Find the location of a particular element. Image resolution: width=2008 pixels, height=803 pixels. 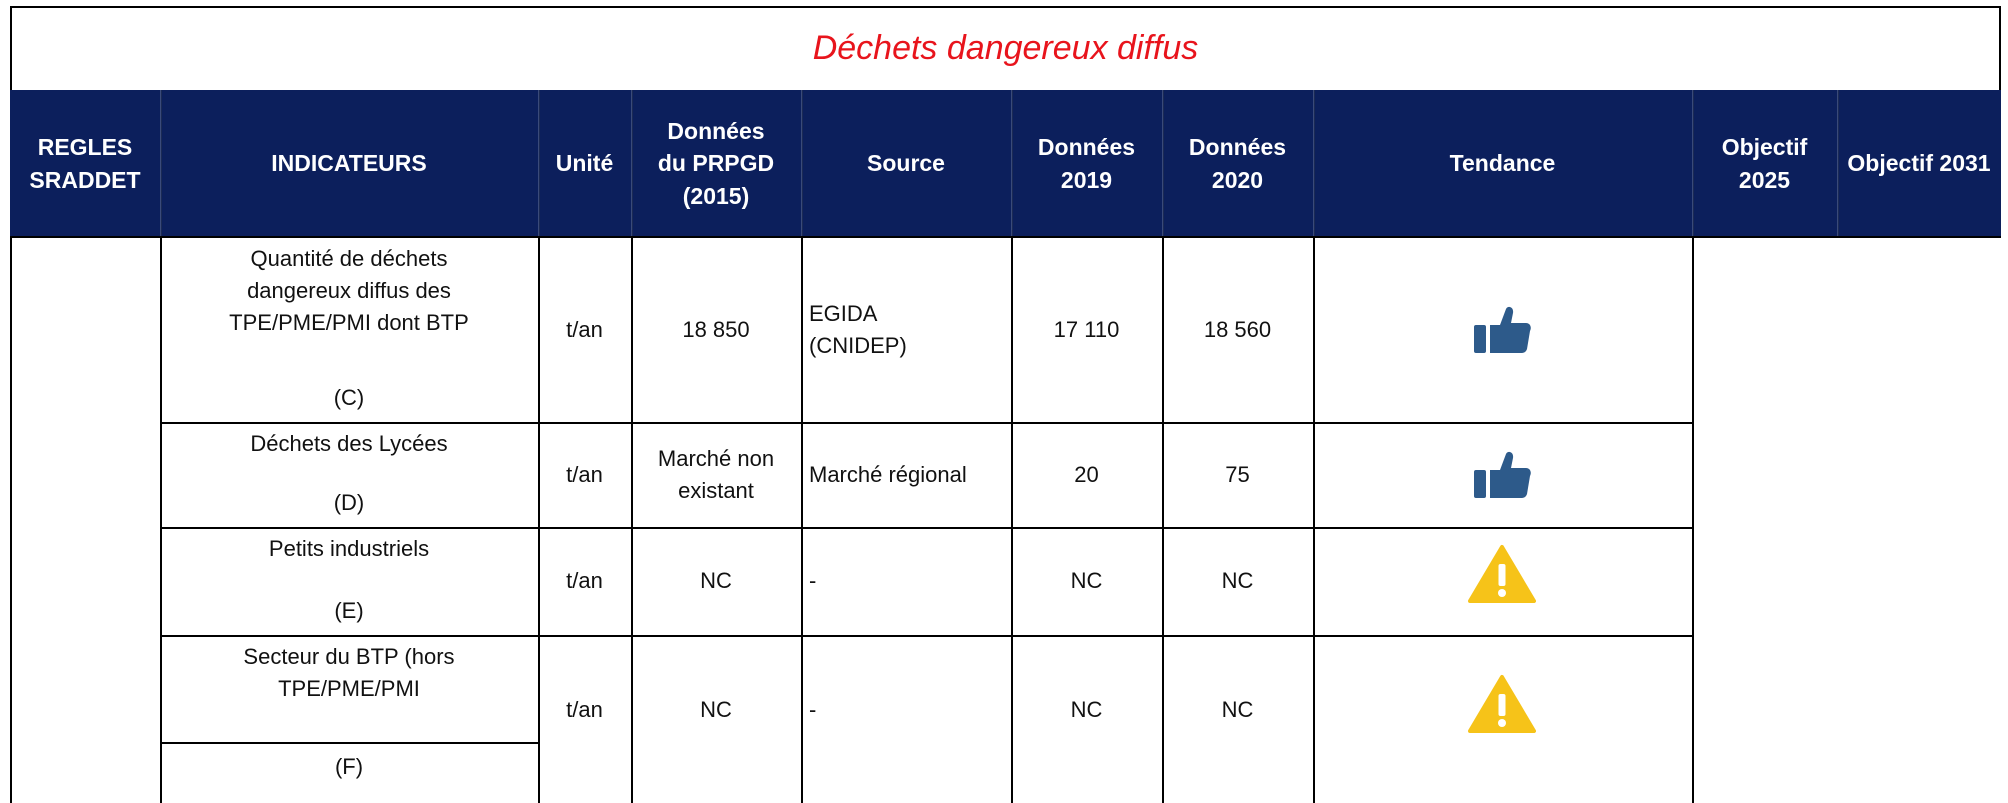

header-cell: REGLES SRADDET is located at coordinates (85, 163).